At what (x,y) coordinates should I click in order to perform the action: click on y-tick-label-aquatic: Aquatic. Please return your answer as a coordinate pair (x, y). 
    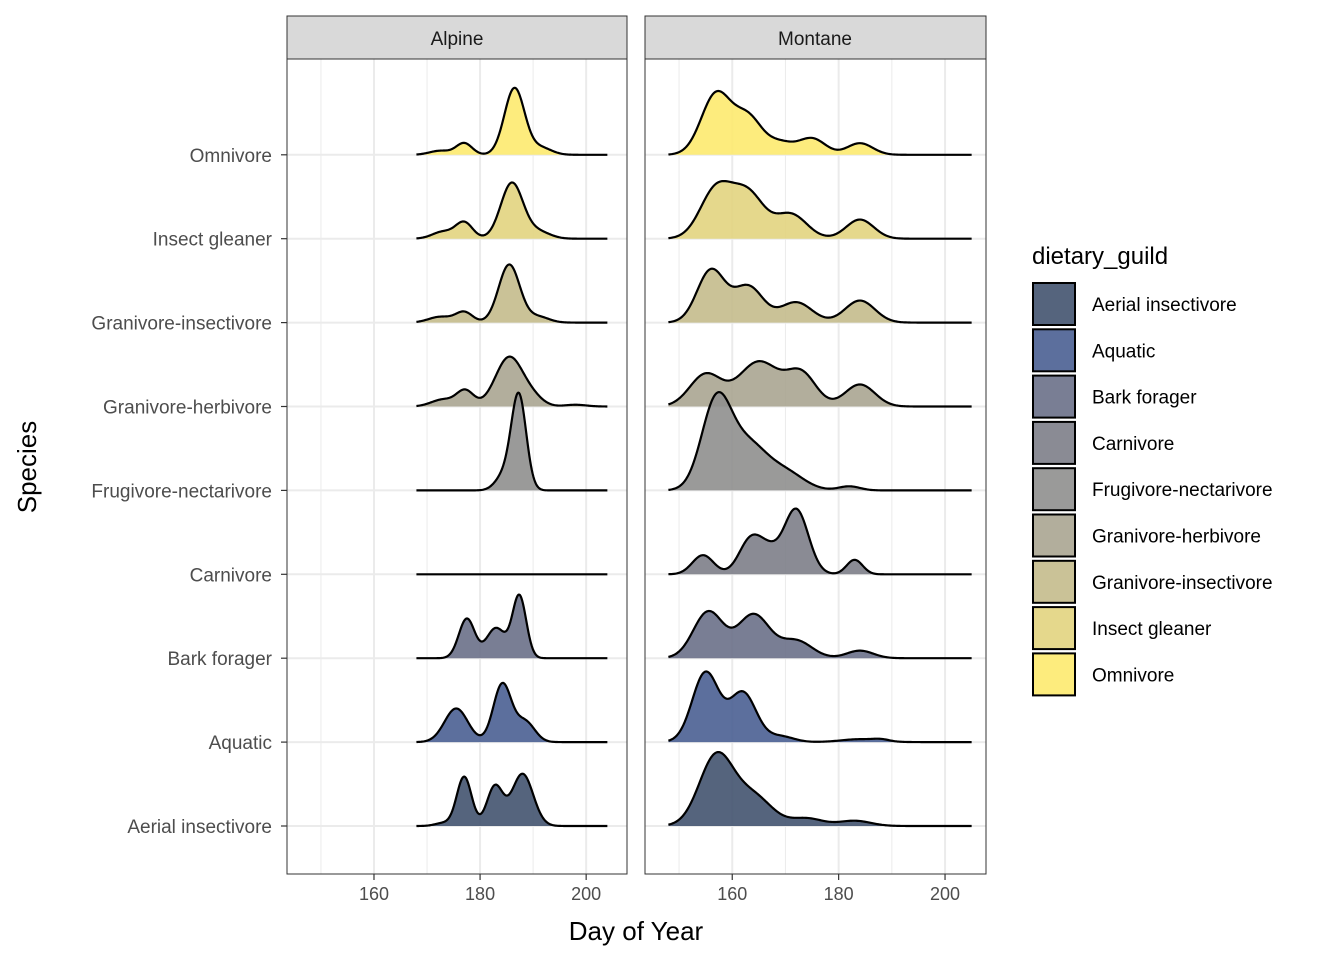
    Looking at the image, I should click on (240, 743).